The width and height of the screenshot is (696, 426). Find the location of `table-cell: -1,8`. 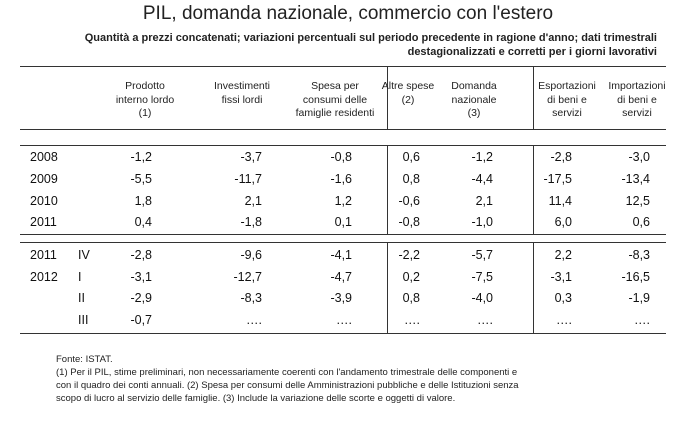

table-cell: -1,8 is located at coordinates (251, 222).